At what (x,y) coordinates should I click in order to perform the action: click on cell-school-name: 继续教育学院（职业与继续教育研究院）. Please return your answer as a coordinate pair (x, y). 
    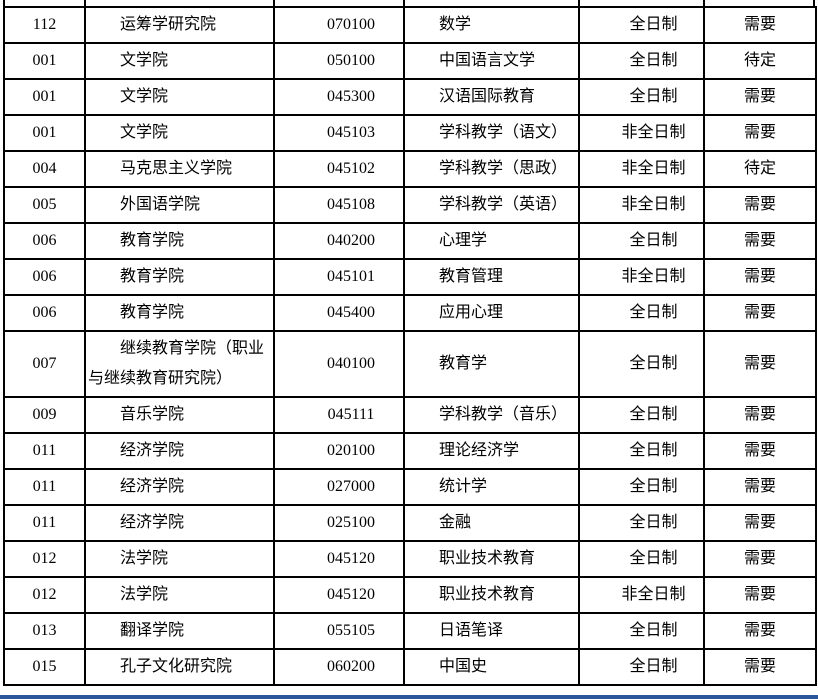
    Looking at the image, I should click on (179, 364).